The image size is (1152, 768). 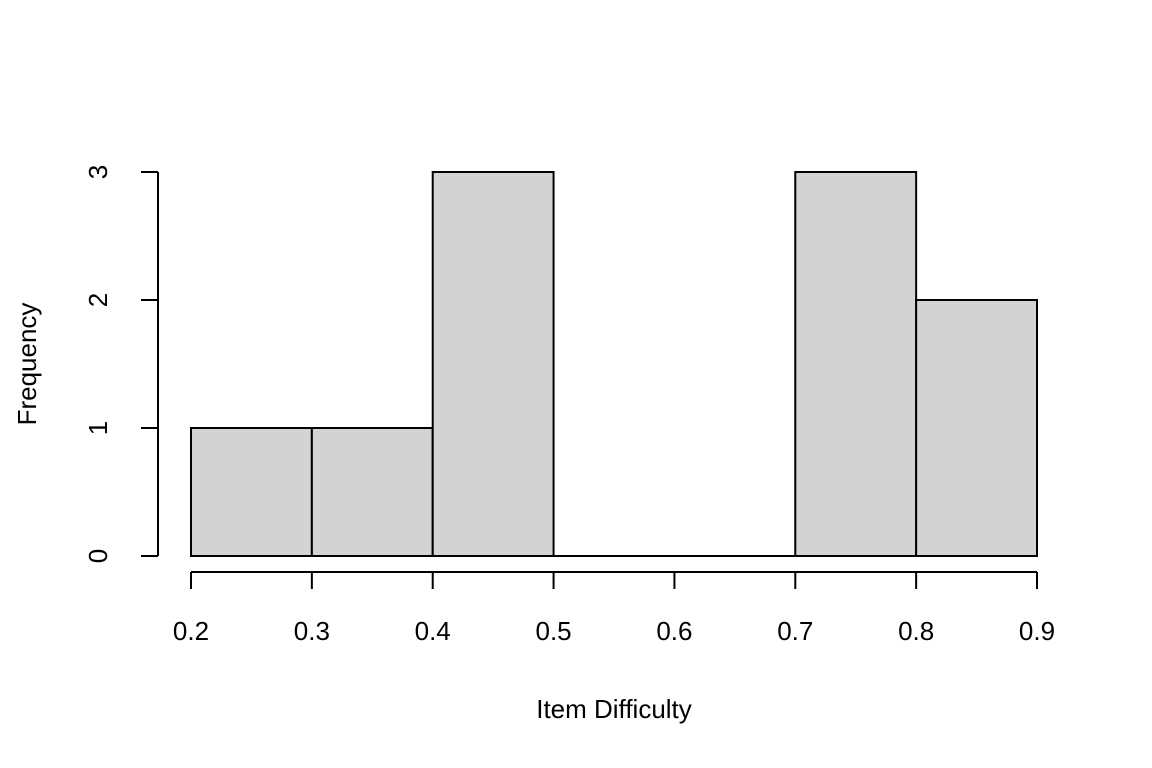 What do you see at coordinates (98, 300) in the screenshot?
I see `y-tick-label: 2` at bounding box center [98, 300].